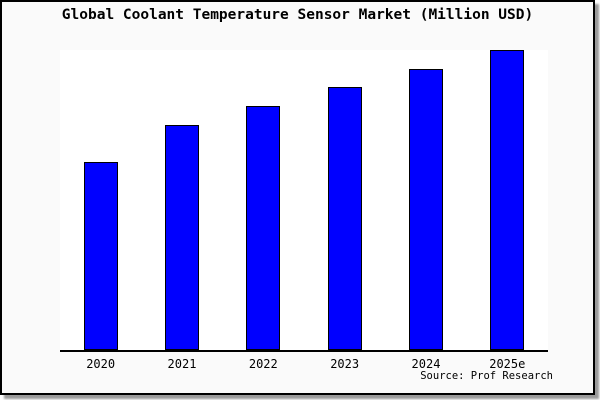  Describe the element at coordinates (344, 218) in the screenshot. I see `bar-2023` at that location.